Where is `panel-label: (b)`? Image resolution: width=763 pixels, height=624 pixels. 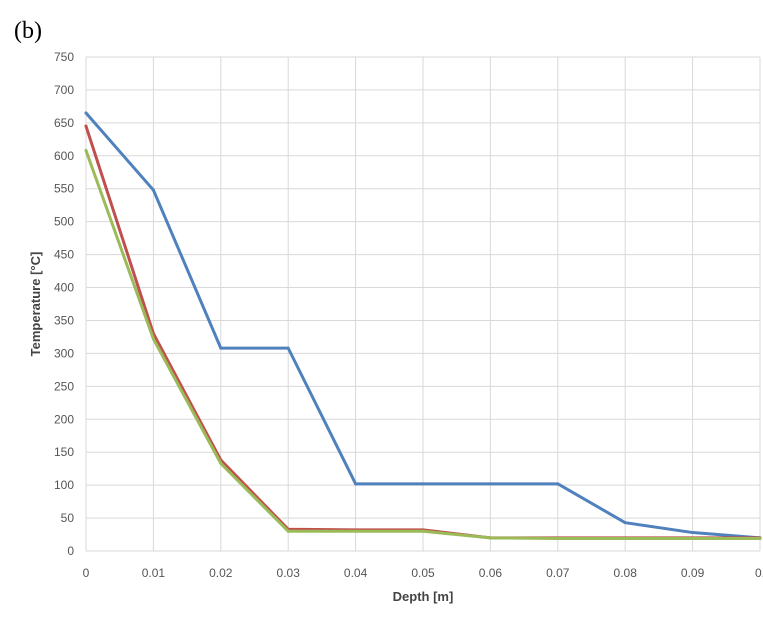
panel-label: (b) is located at coordinates (28, 31).